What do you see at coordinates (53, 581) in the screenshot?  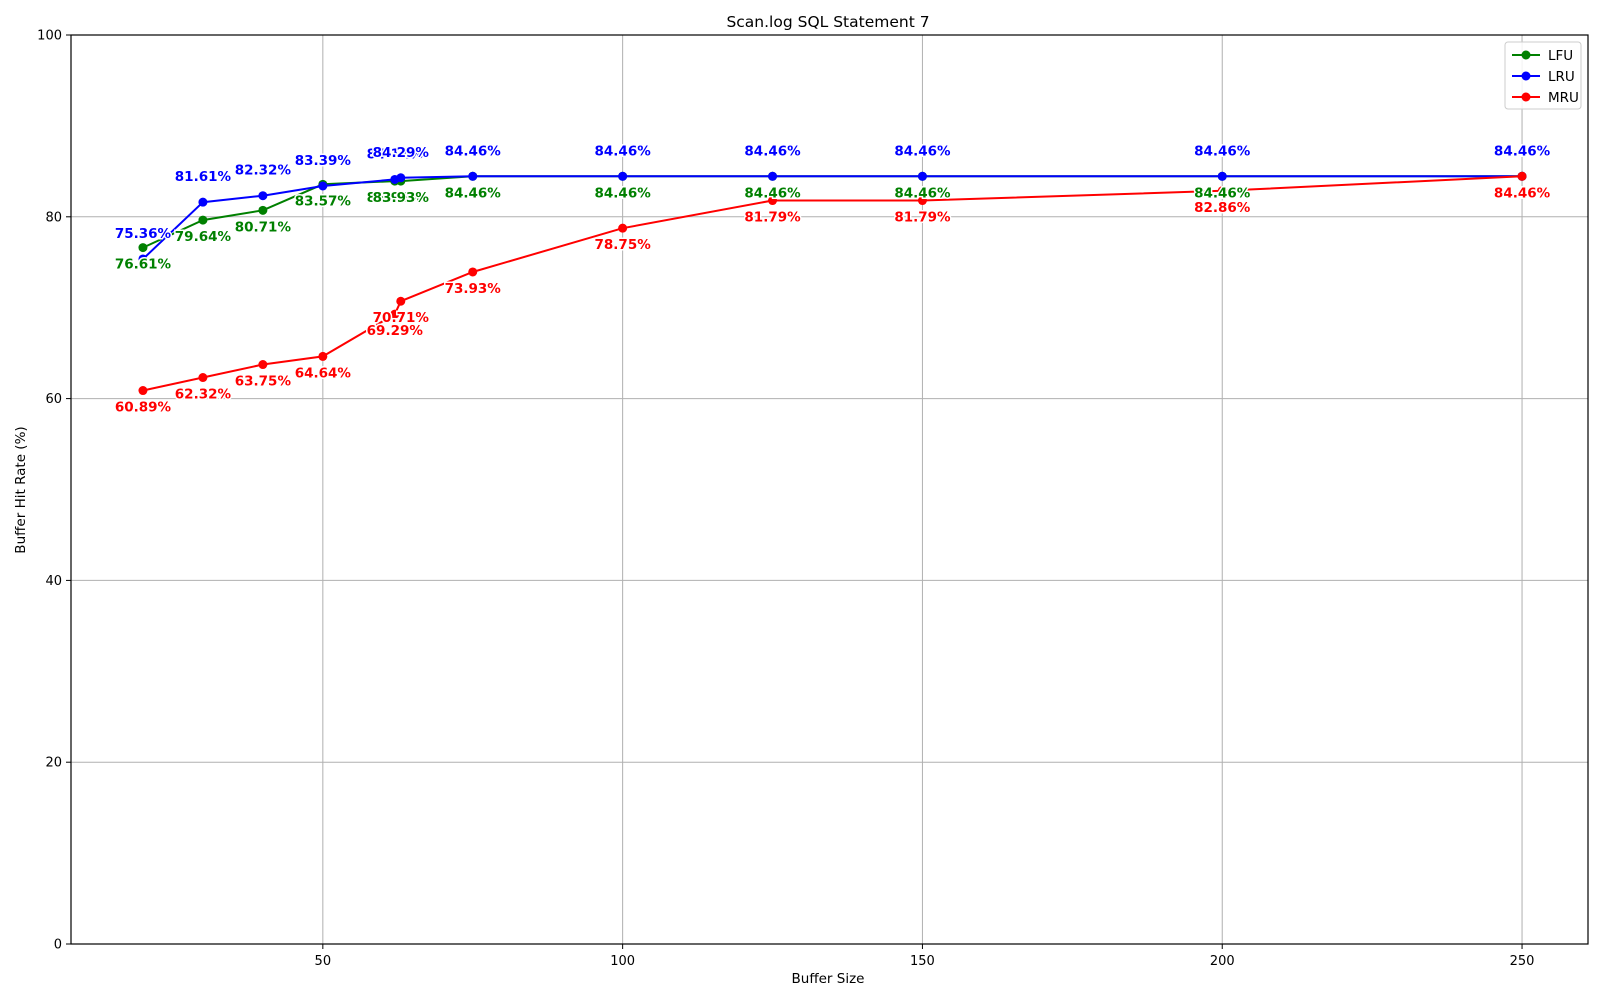 I see `y-tick-label: 40` at bounding box center [53, 581].